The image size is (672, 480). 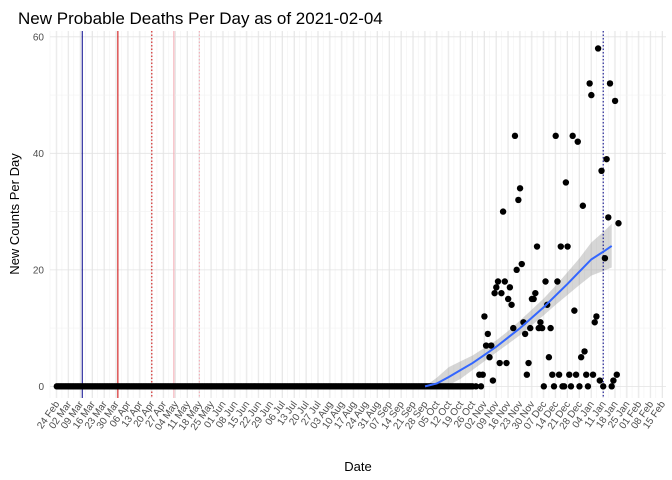 What do you see at coordinates (14, 214) in the screenshot?
I see `y-axis-title: New Counts Per Day` at bounding box center [14, 214].